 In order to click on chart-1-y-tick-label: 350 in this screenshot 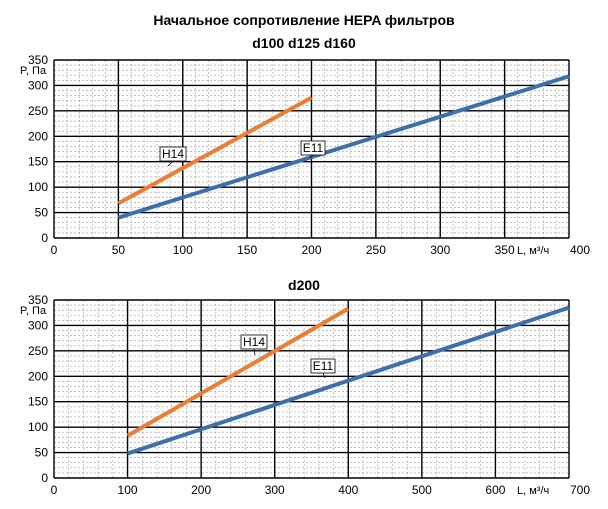, I will do `click(38, 60)`.